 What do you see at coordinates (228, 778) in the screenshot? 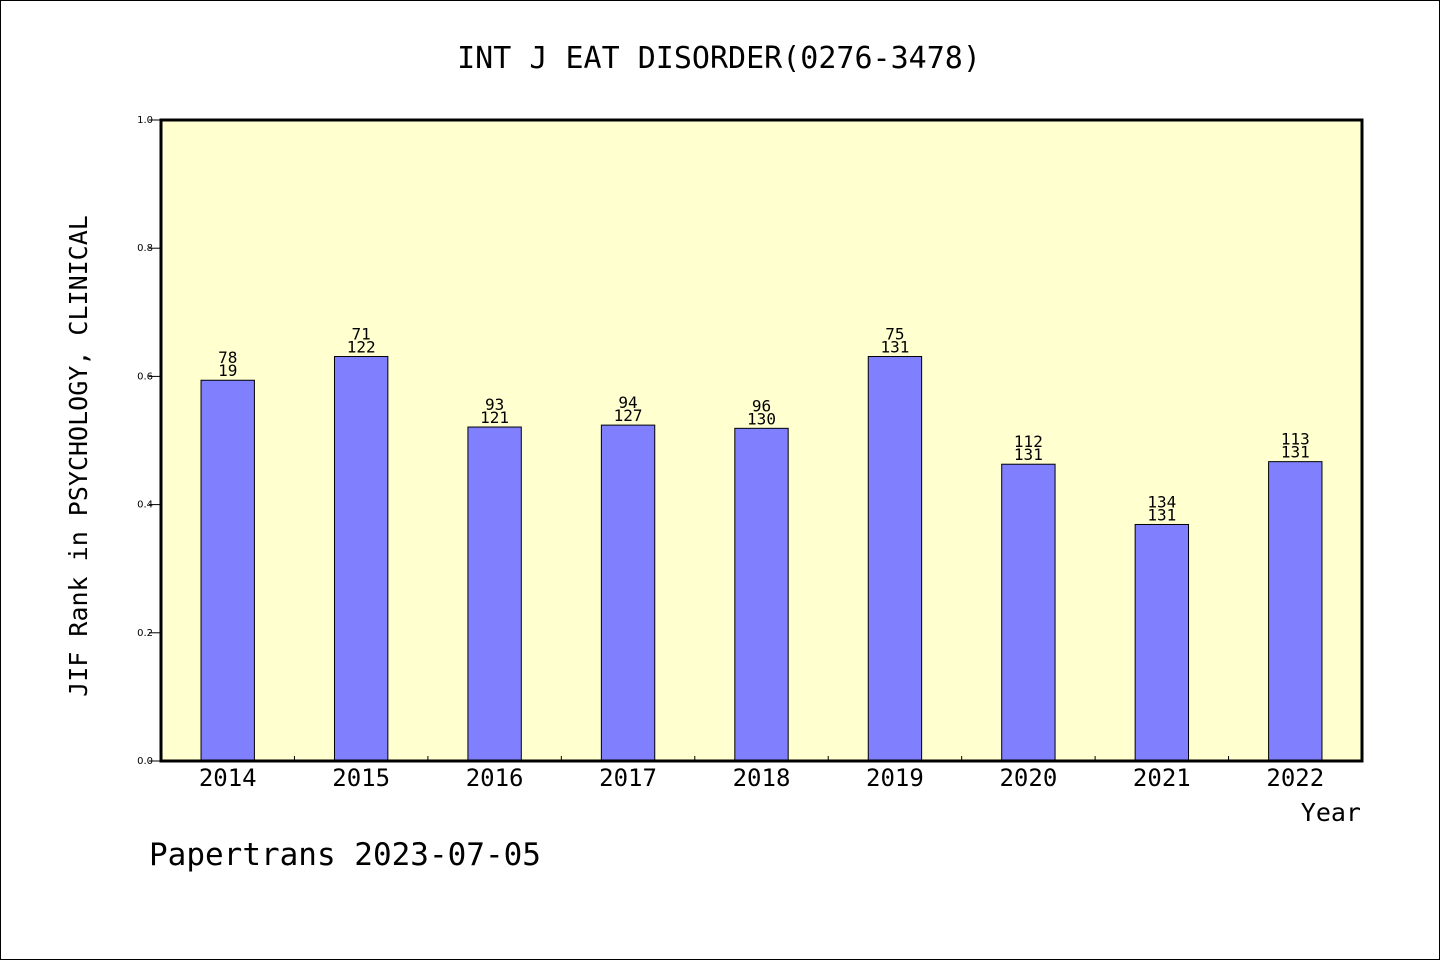
I see `x-tick-label: 2014` at bounding box center [228, 778].